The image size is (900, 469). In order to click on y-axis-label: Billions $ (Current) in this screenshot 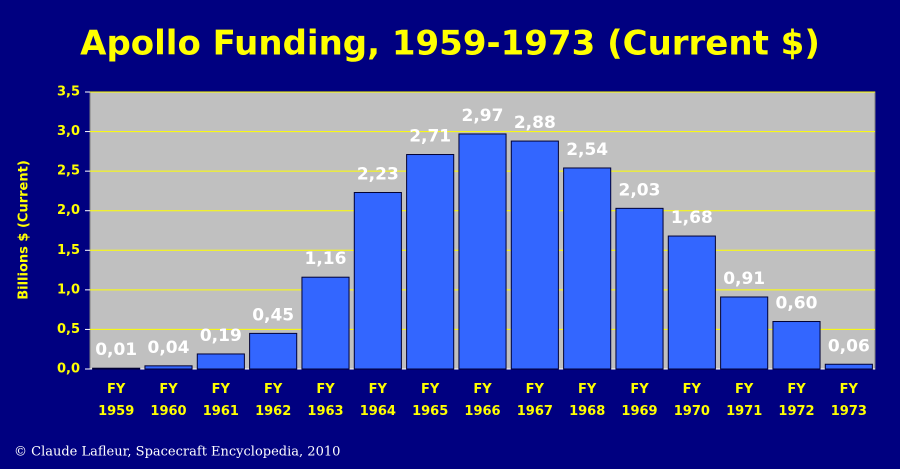, I will do `click(24, 230)`.